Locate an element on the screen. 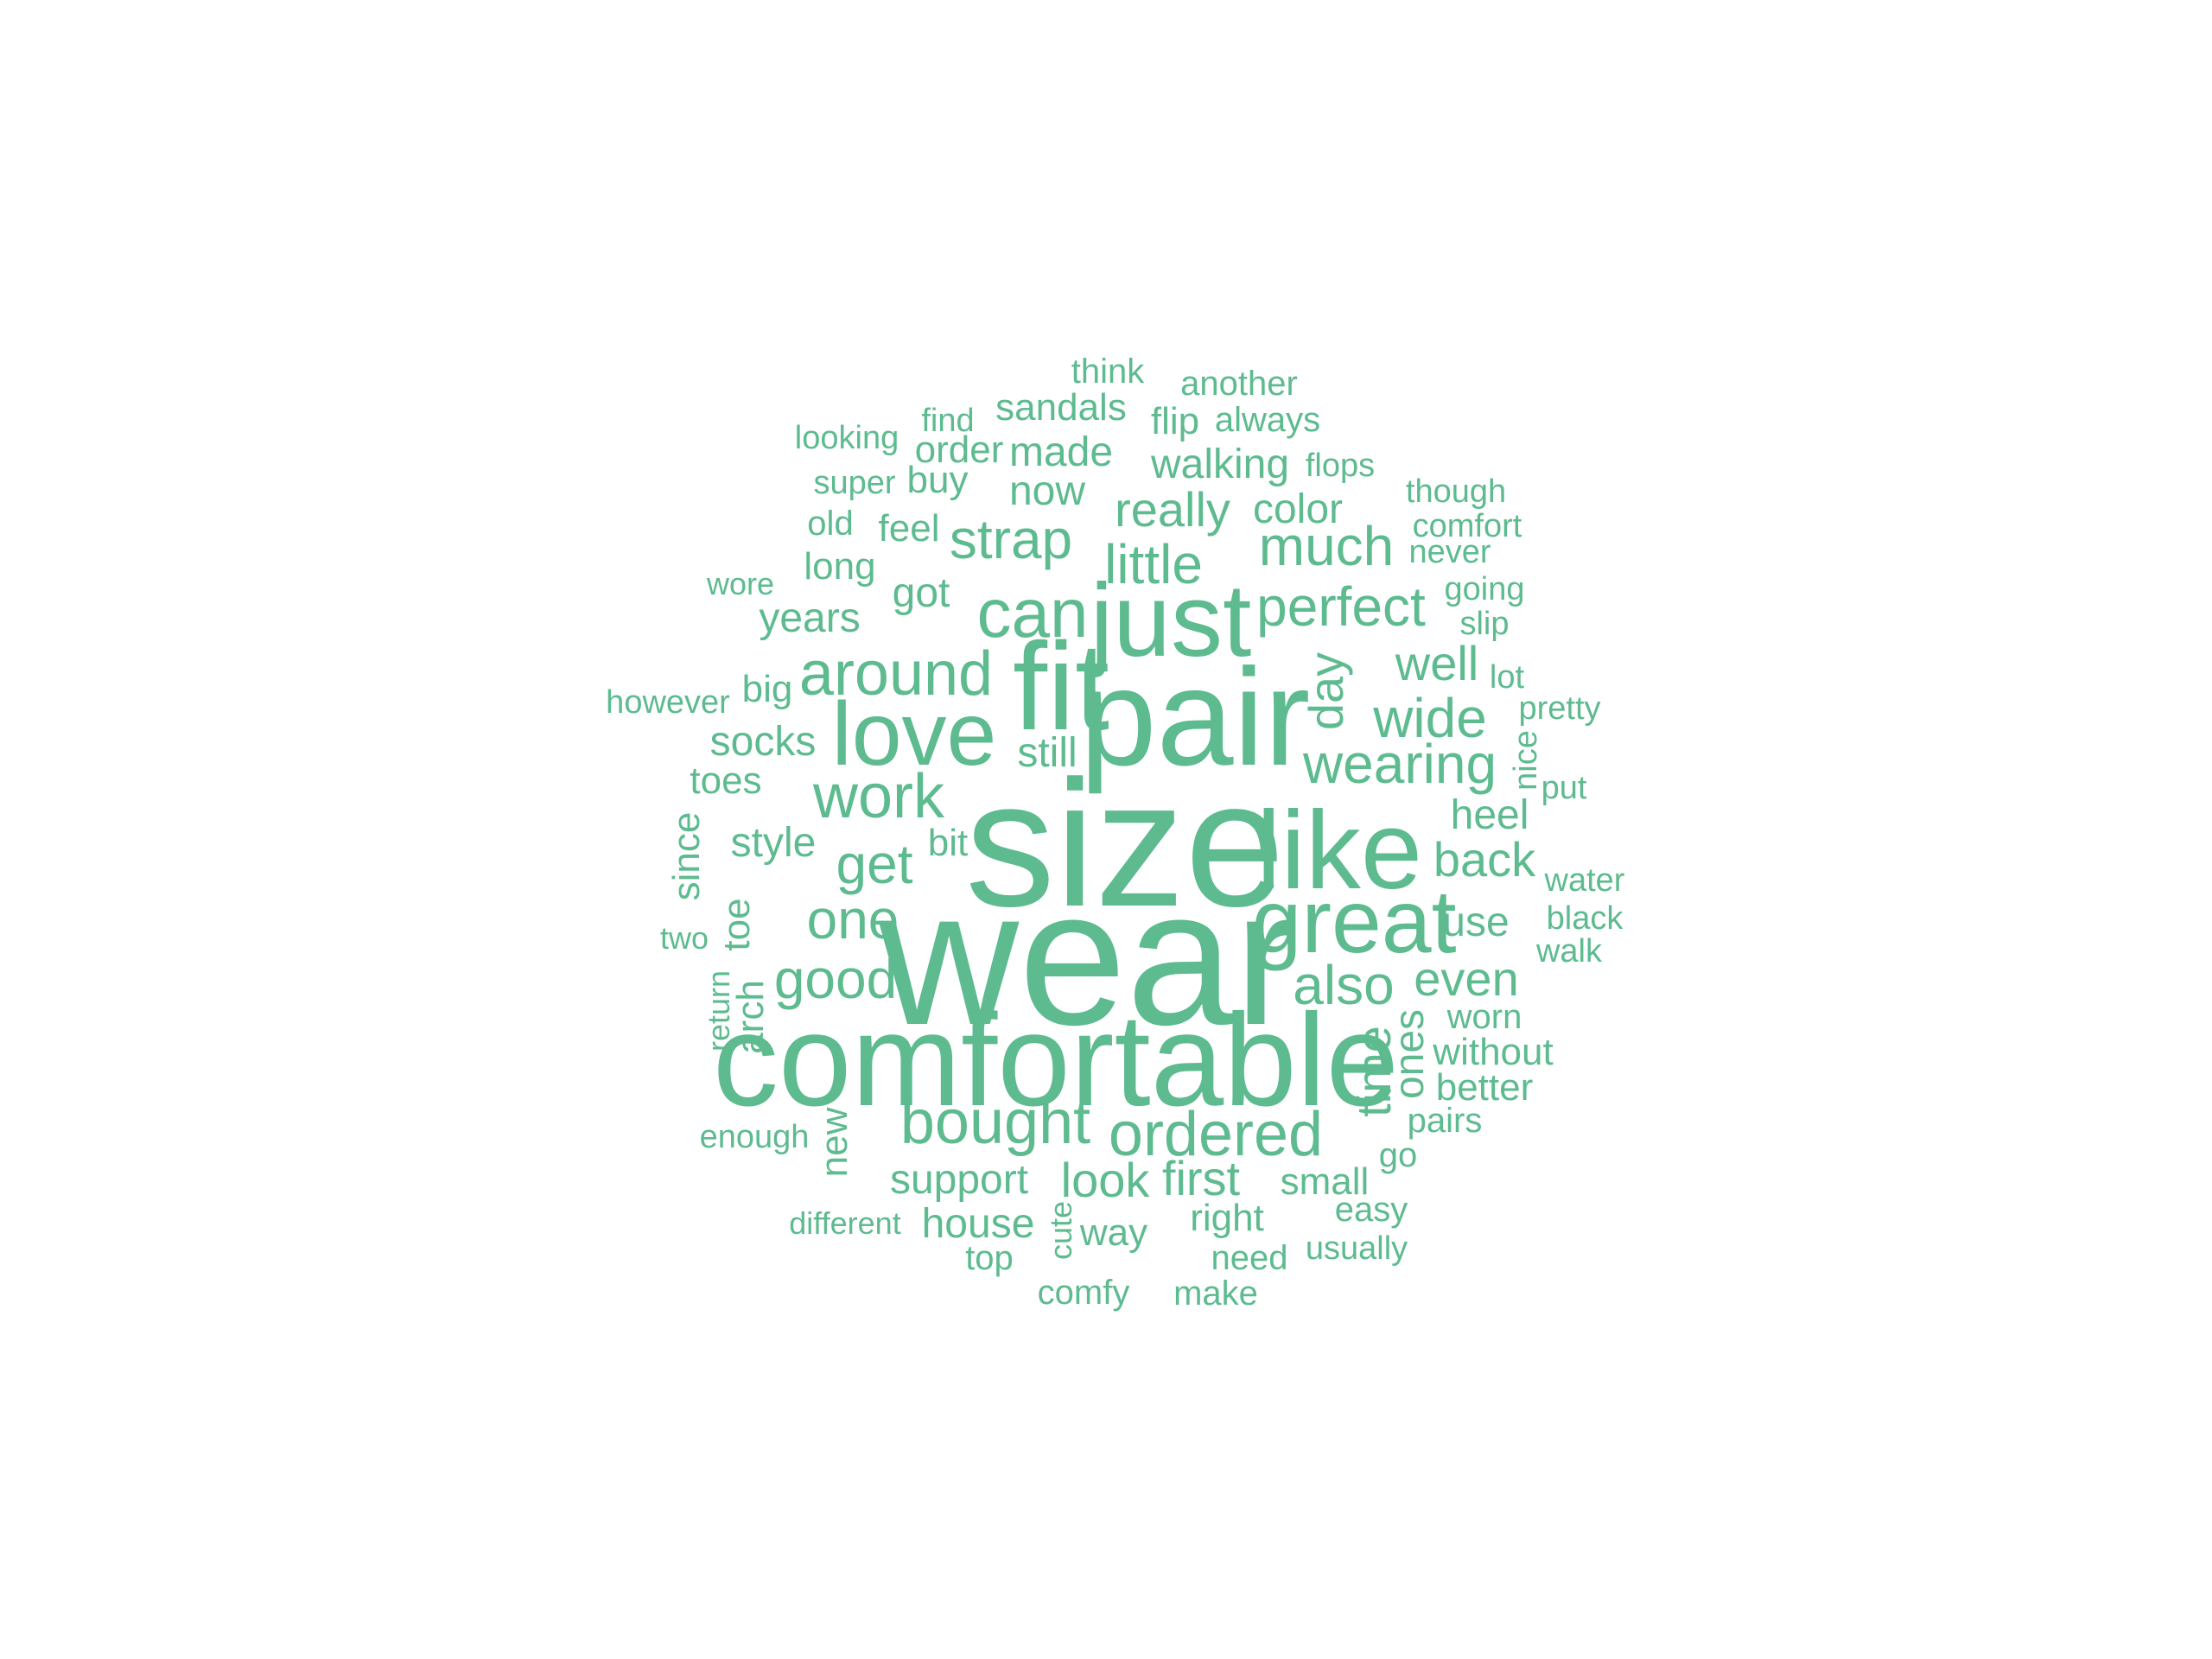 The width and height of the screenshot is (2212, 1659). word-bought: bought is located at coordinates (995, 1122).